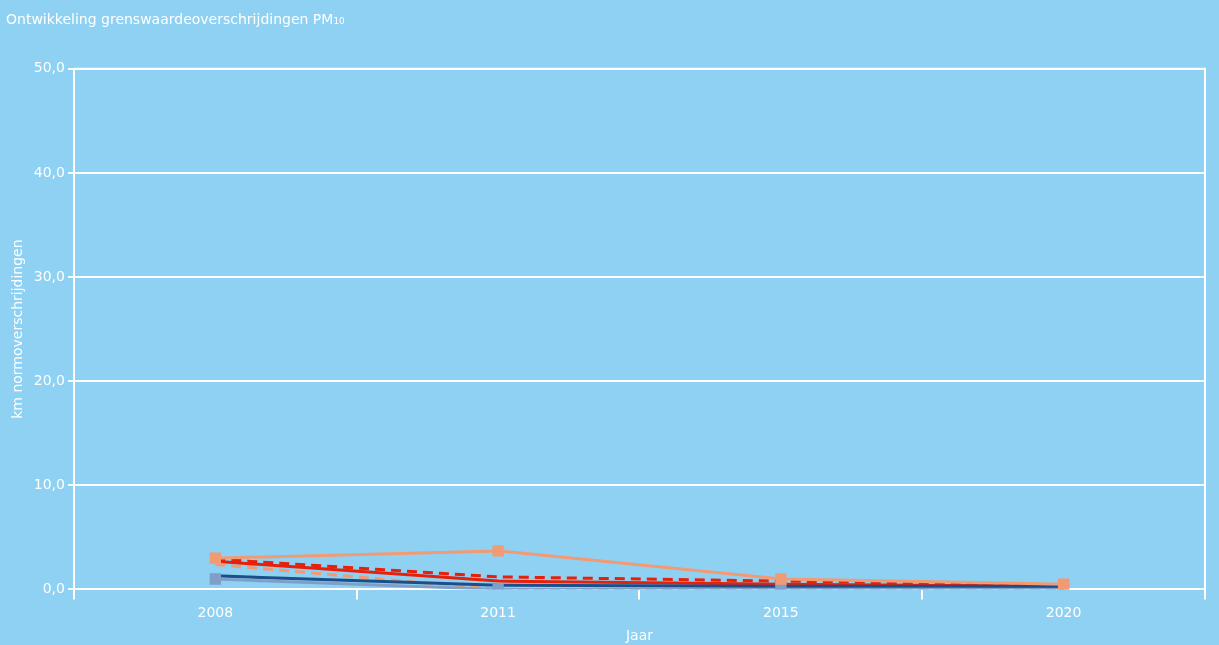 This screenshot has height=645, width=1219. Describe the element at coordinates (498, 612) in the screenshot. I see `x-tick-label: 2011` at that location.